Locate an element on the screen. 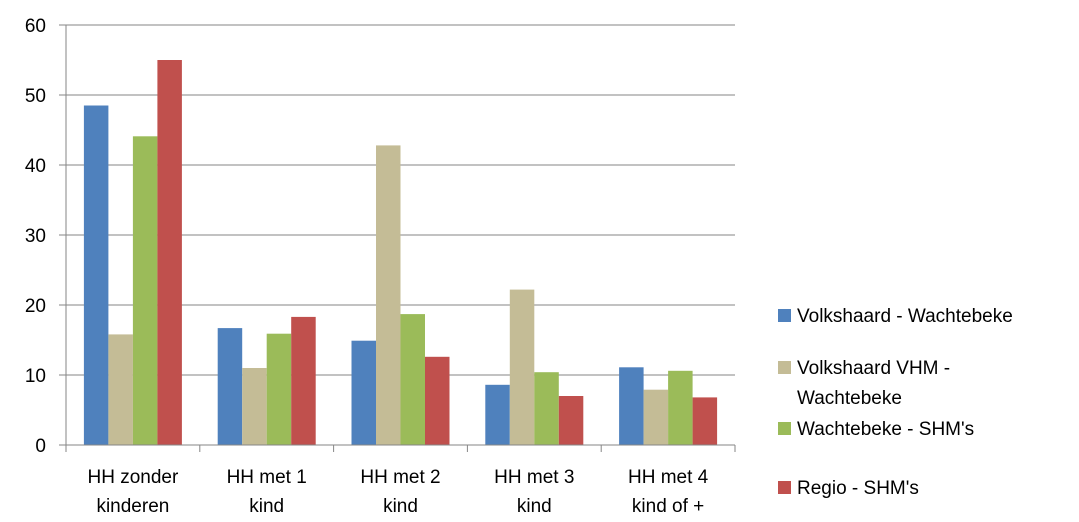  y-tick-label: 60 is located at coordinates (35, 26).